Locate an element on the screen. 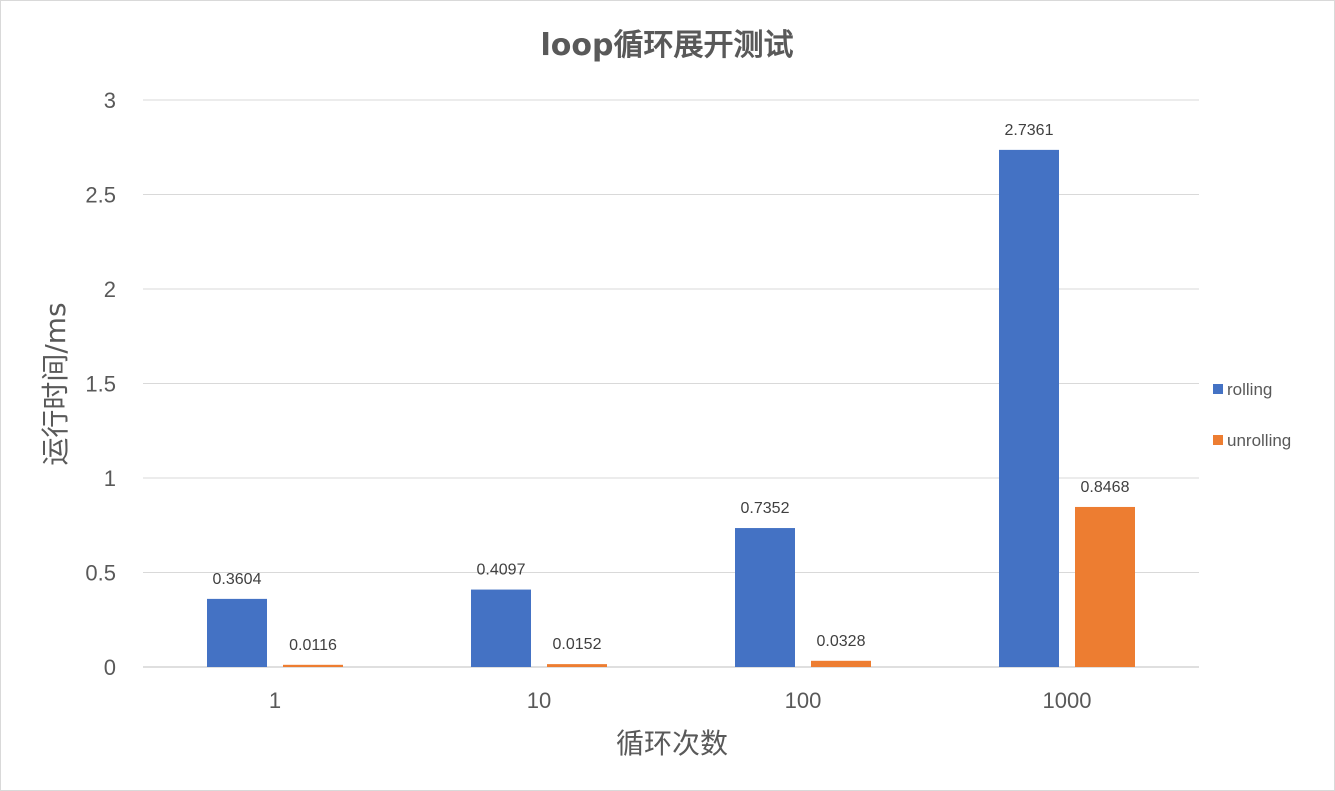 This screenshot has height=791, width=1335. y-axis-title: 运行时间/ms is located at coordinates (55, 383).